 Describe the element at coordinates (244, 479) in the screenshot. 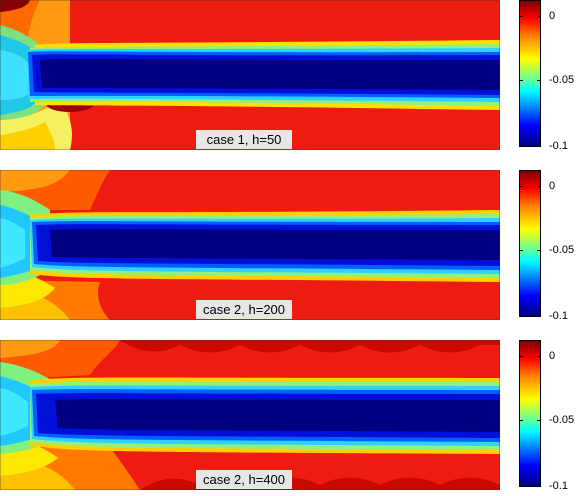

I see `case-label: case 2, h=400` at that location.